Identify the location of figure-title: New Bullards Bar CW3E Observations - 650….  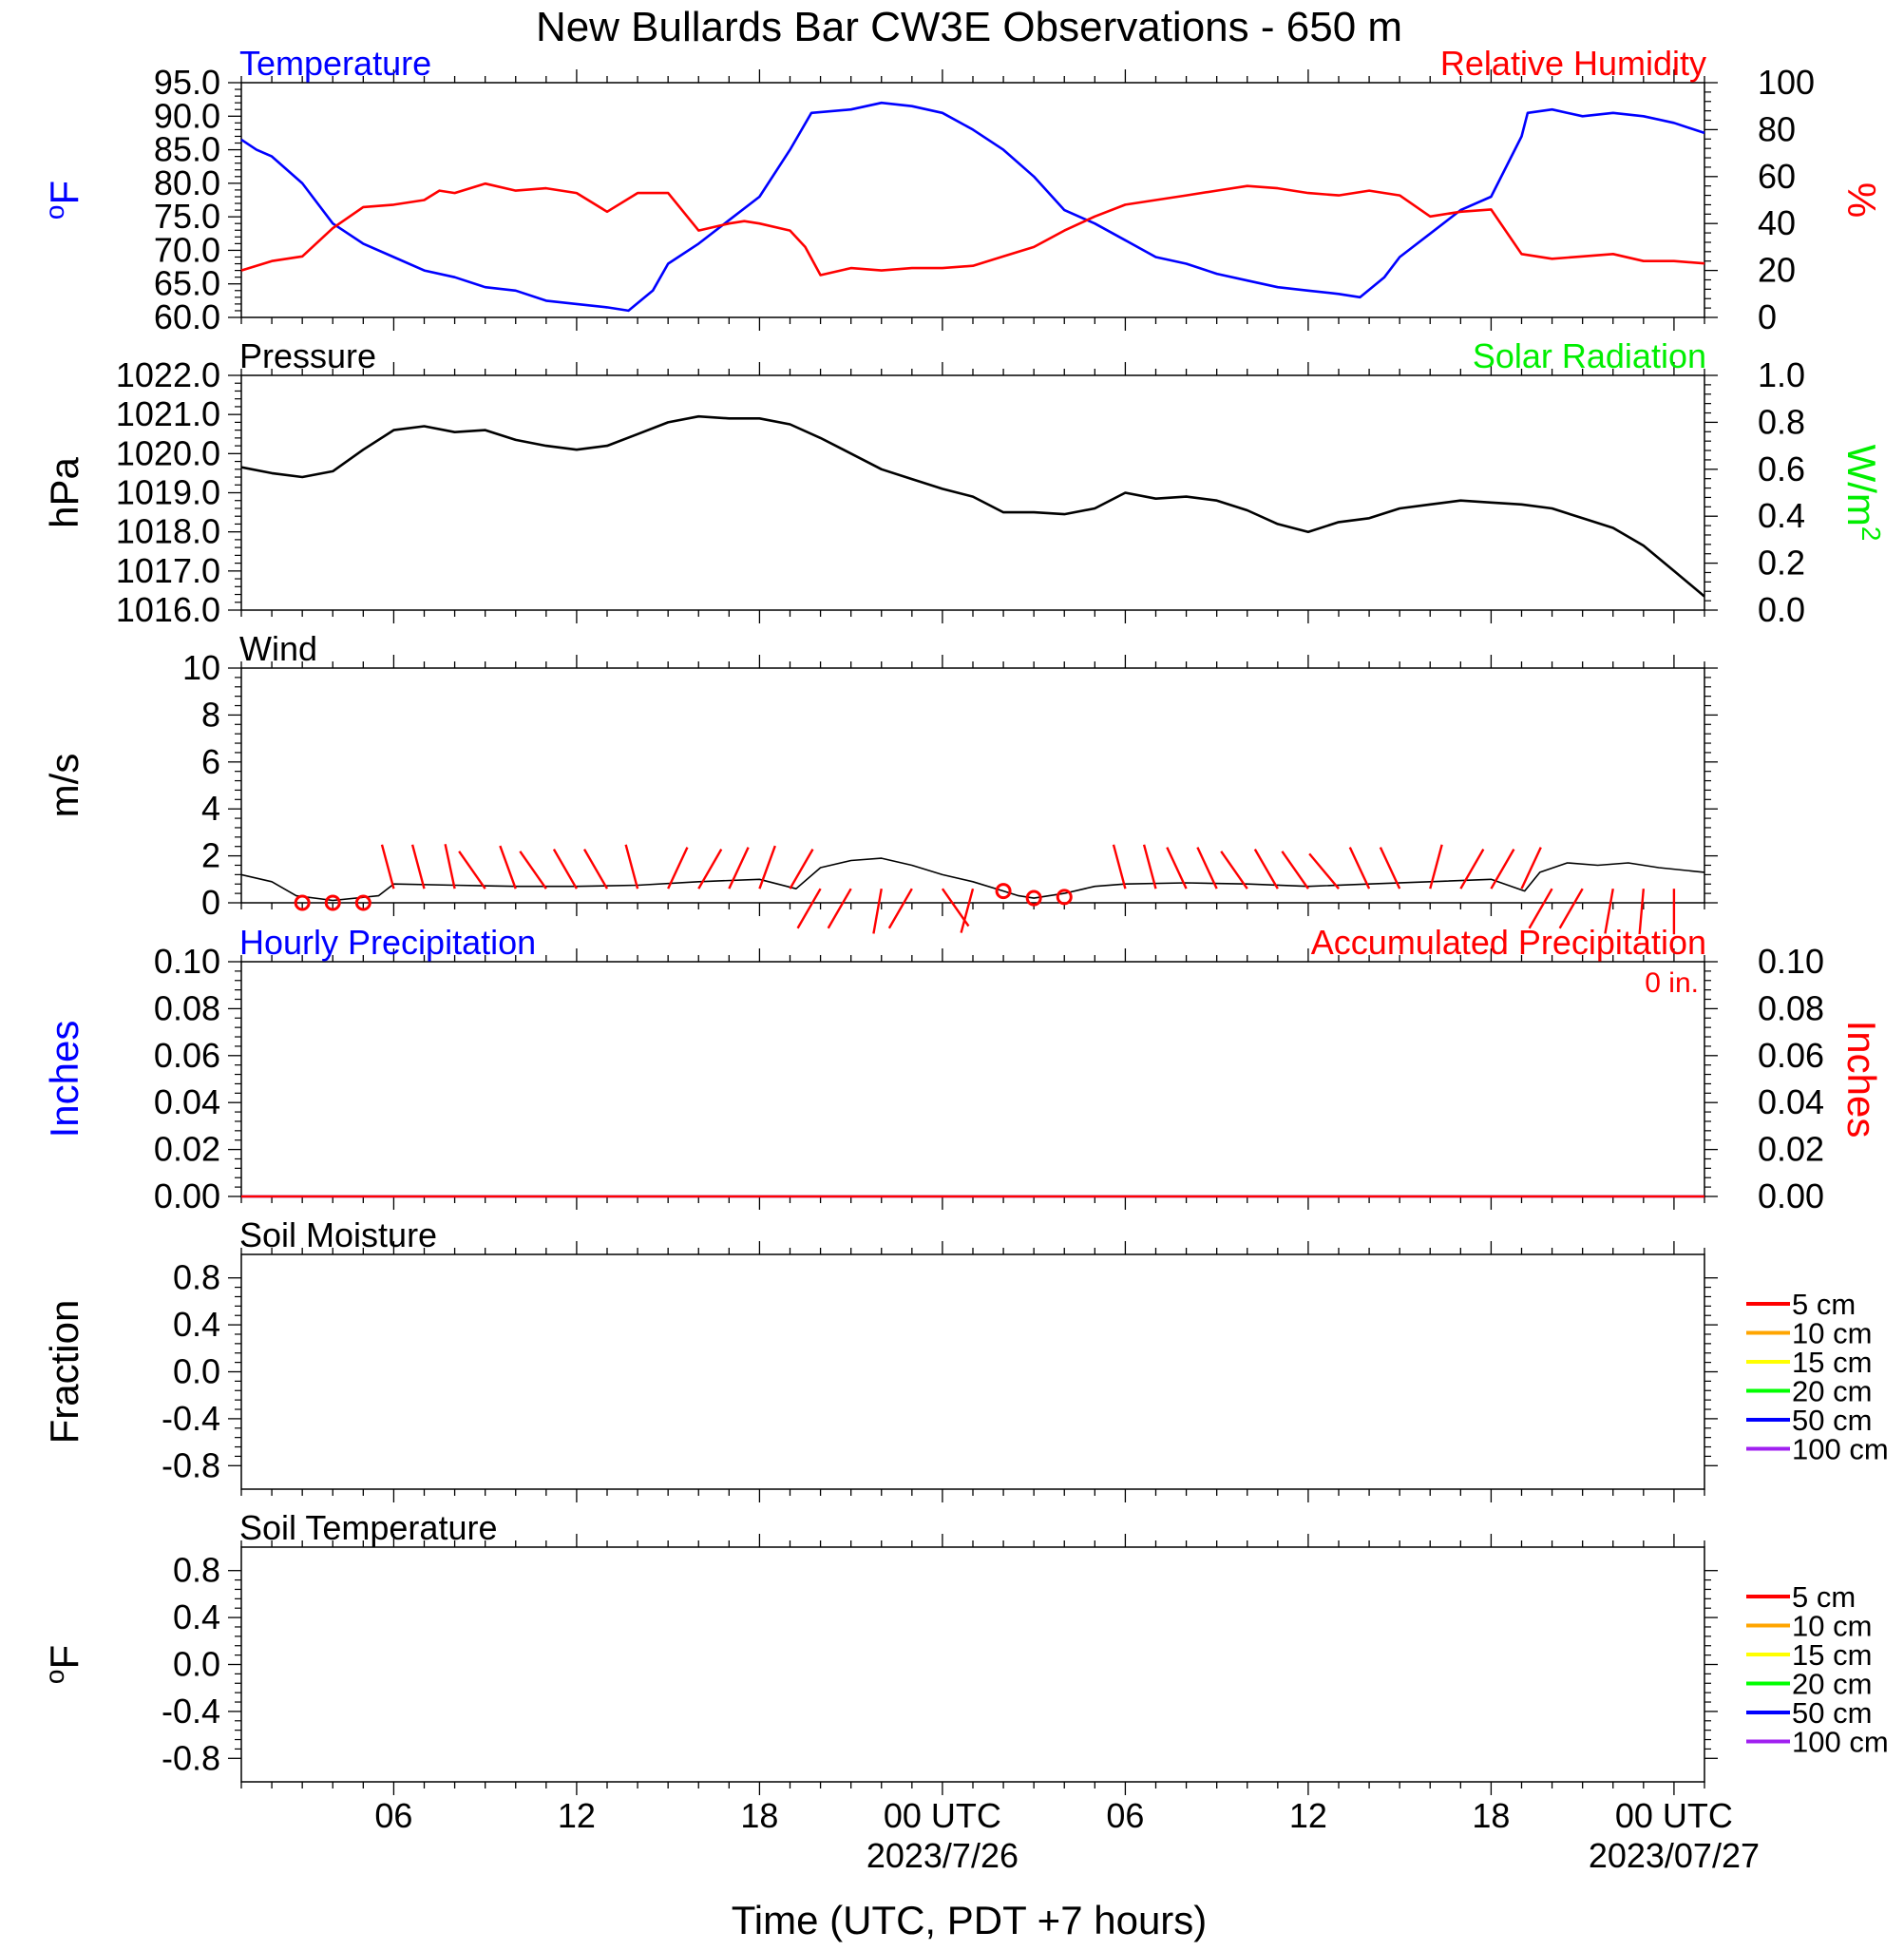
(969, 27).